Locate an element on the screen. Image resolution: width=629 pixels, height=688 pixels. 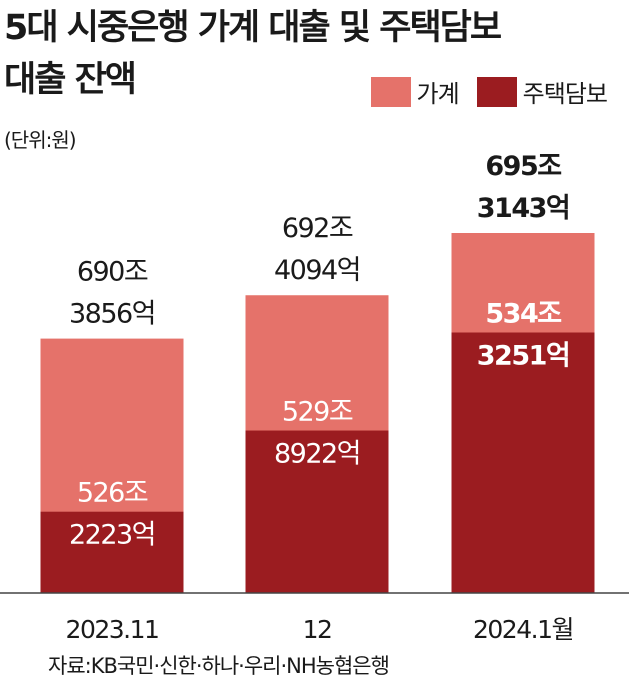
x-tick-1: 2023.11 is located at coordinates (112, 629).